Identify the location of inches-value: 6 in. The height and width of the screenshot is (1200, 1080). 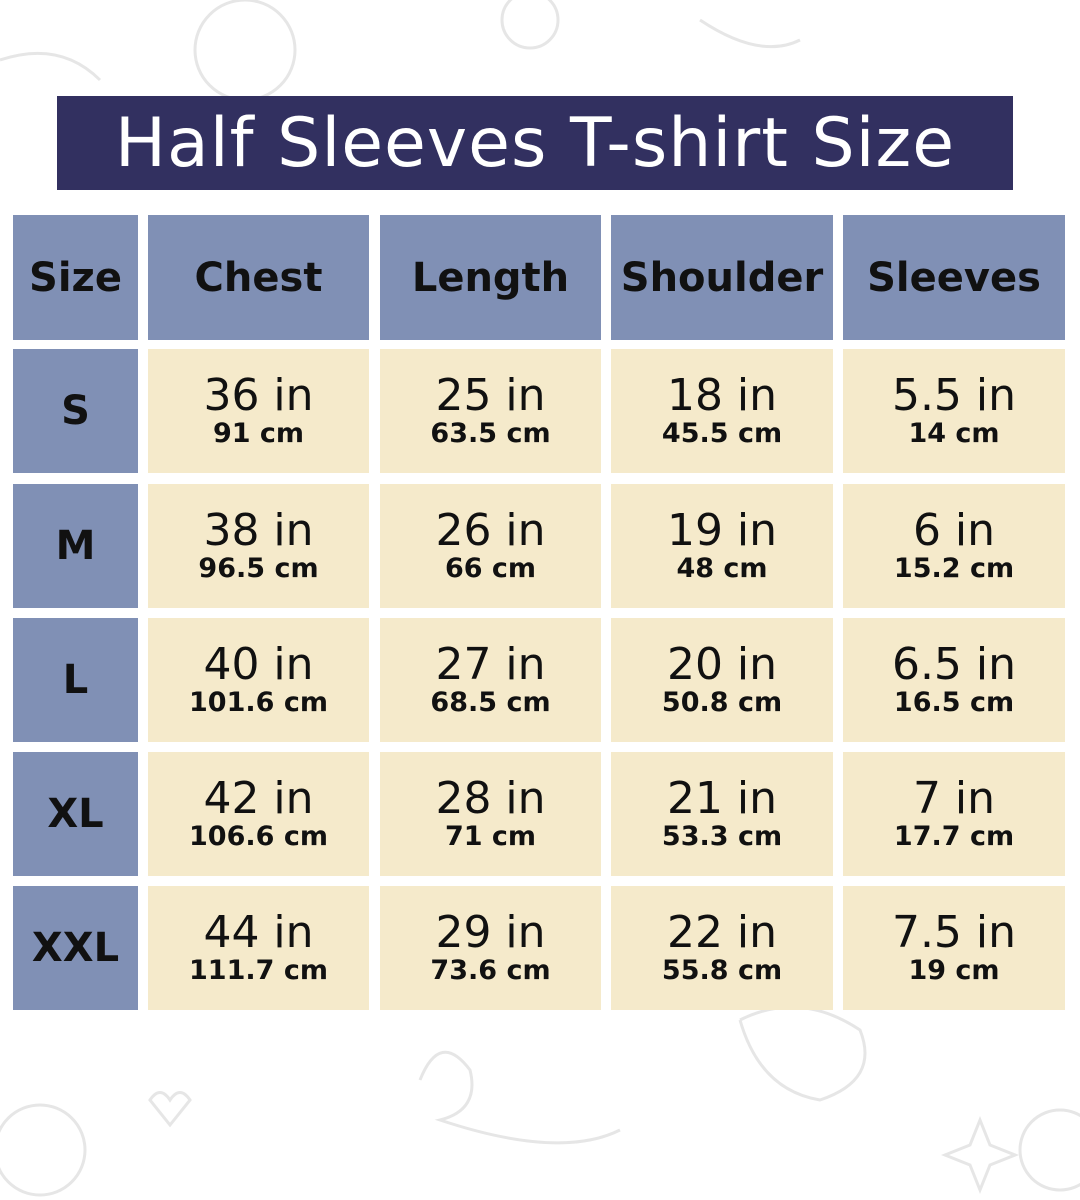
(954, 530).